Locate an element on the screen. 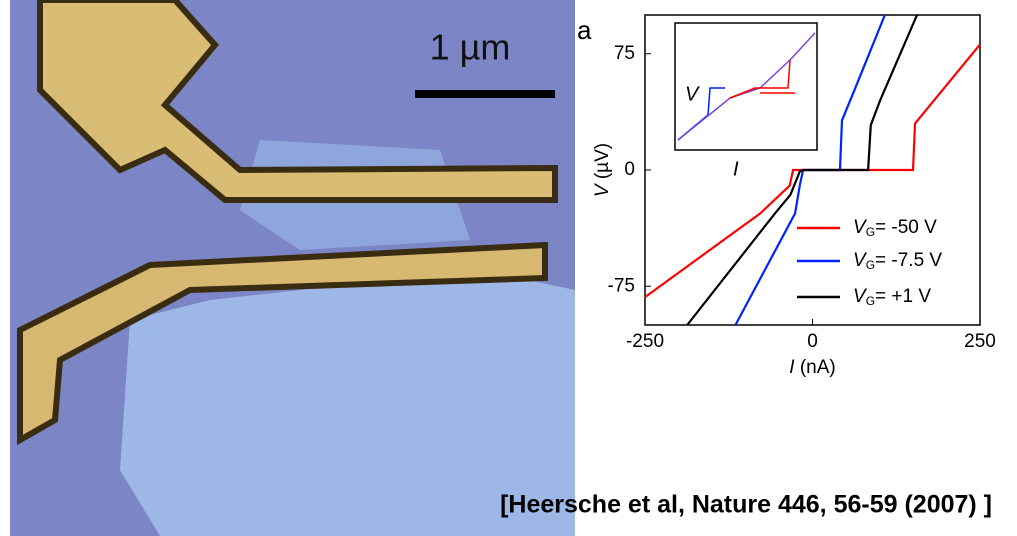 Image resolution: width=1017 pixels, height=536 pixels. x-axis-label: I (nA) is located at coordinates (812, 367).